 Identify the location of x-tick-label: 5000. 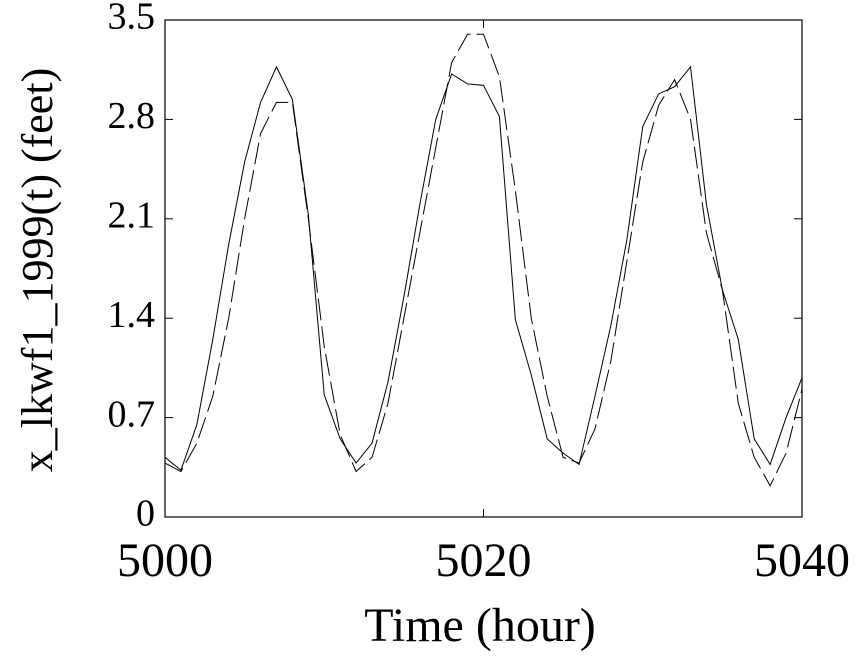
(165, 560).